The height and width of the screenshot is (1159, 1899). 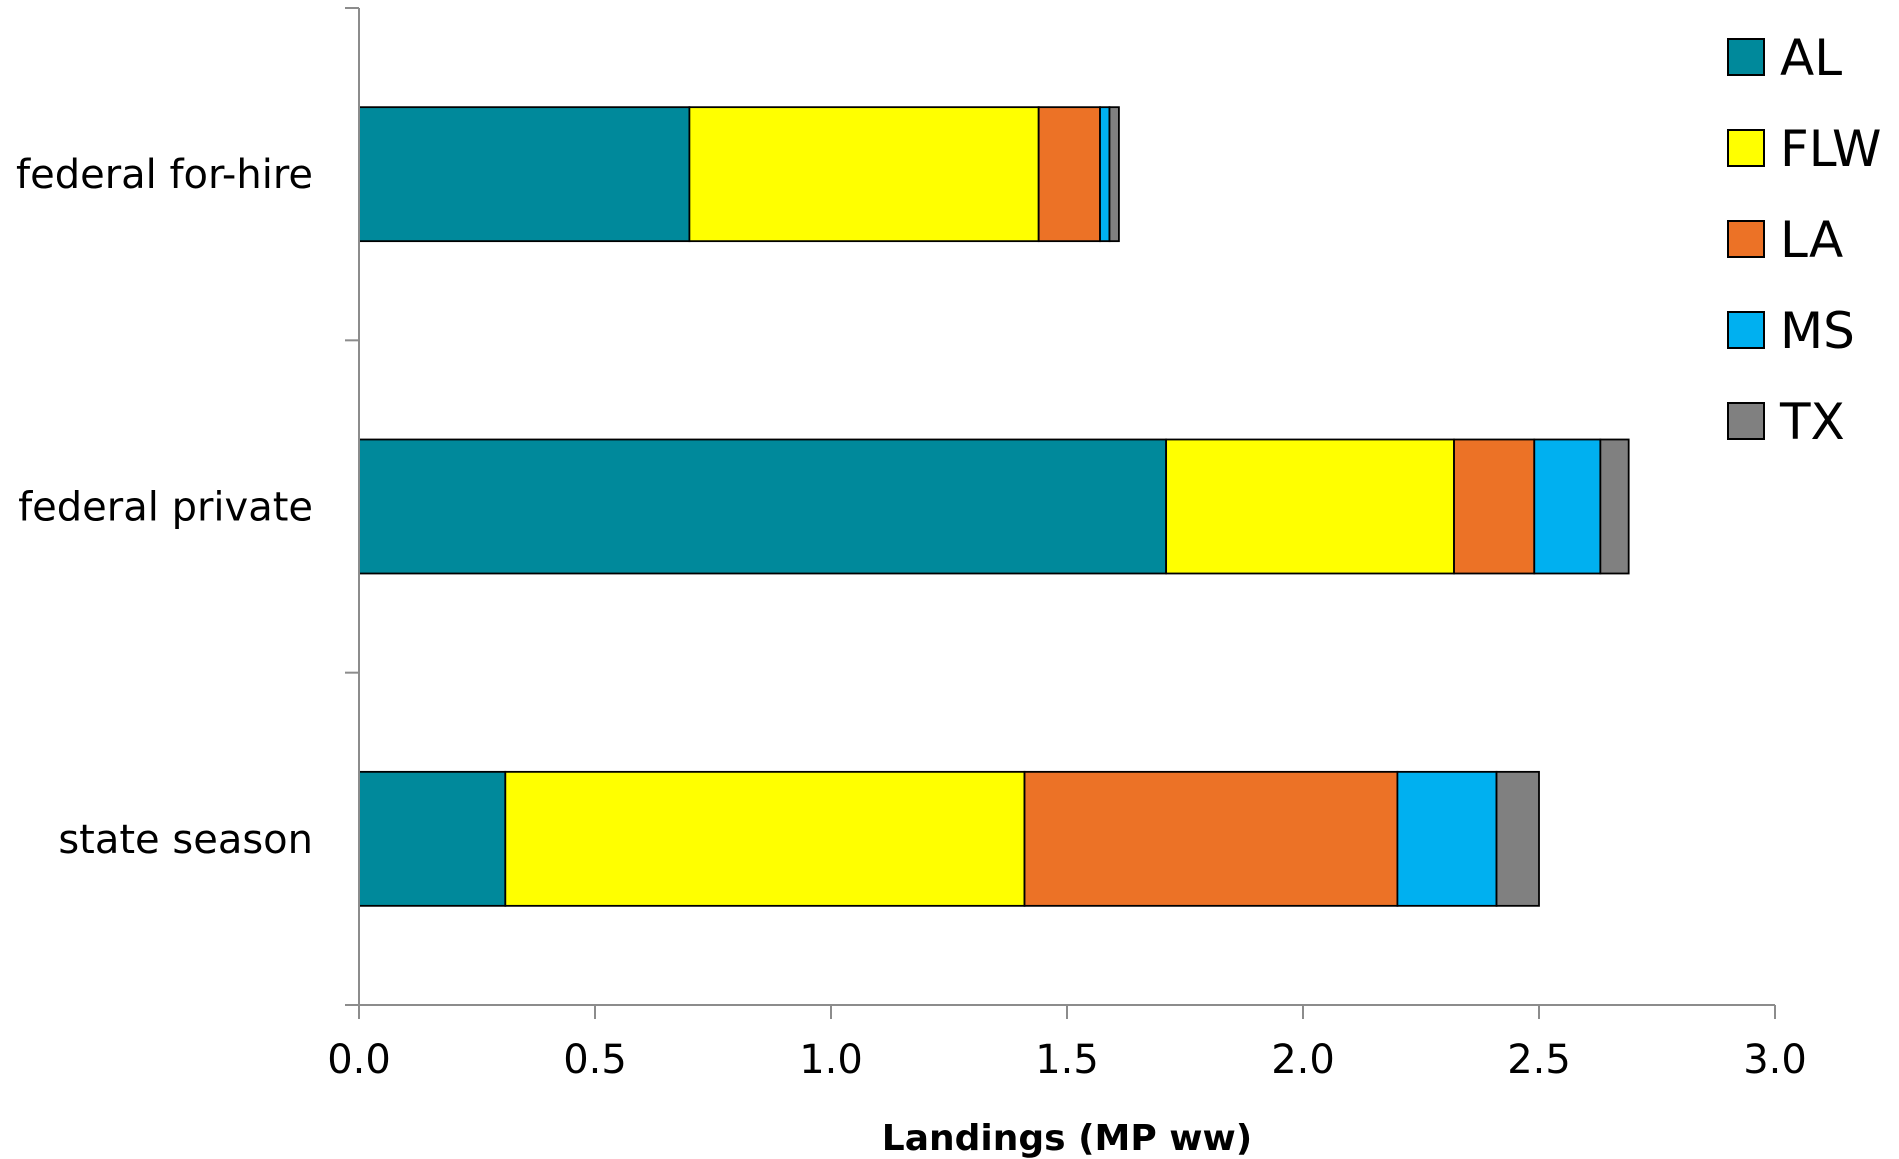 What do you see at coordinates (1812, 422) in the screenshot?
I see `legend-label: TX` at bounding box center [1812, 422].